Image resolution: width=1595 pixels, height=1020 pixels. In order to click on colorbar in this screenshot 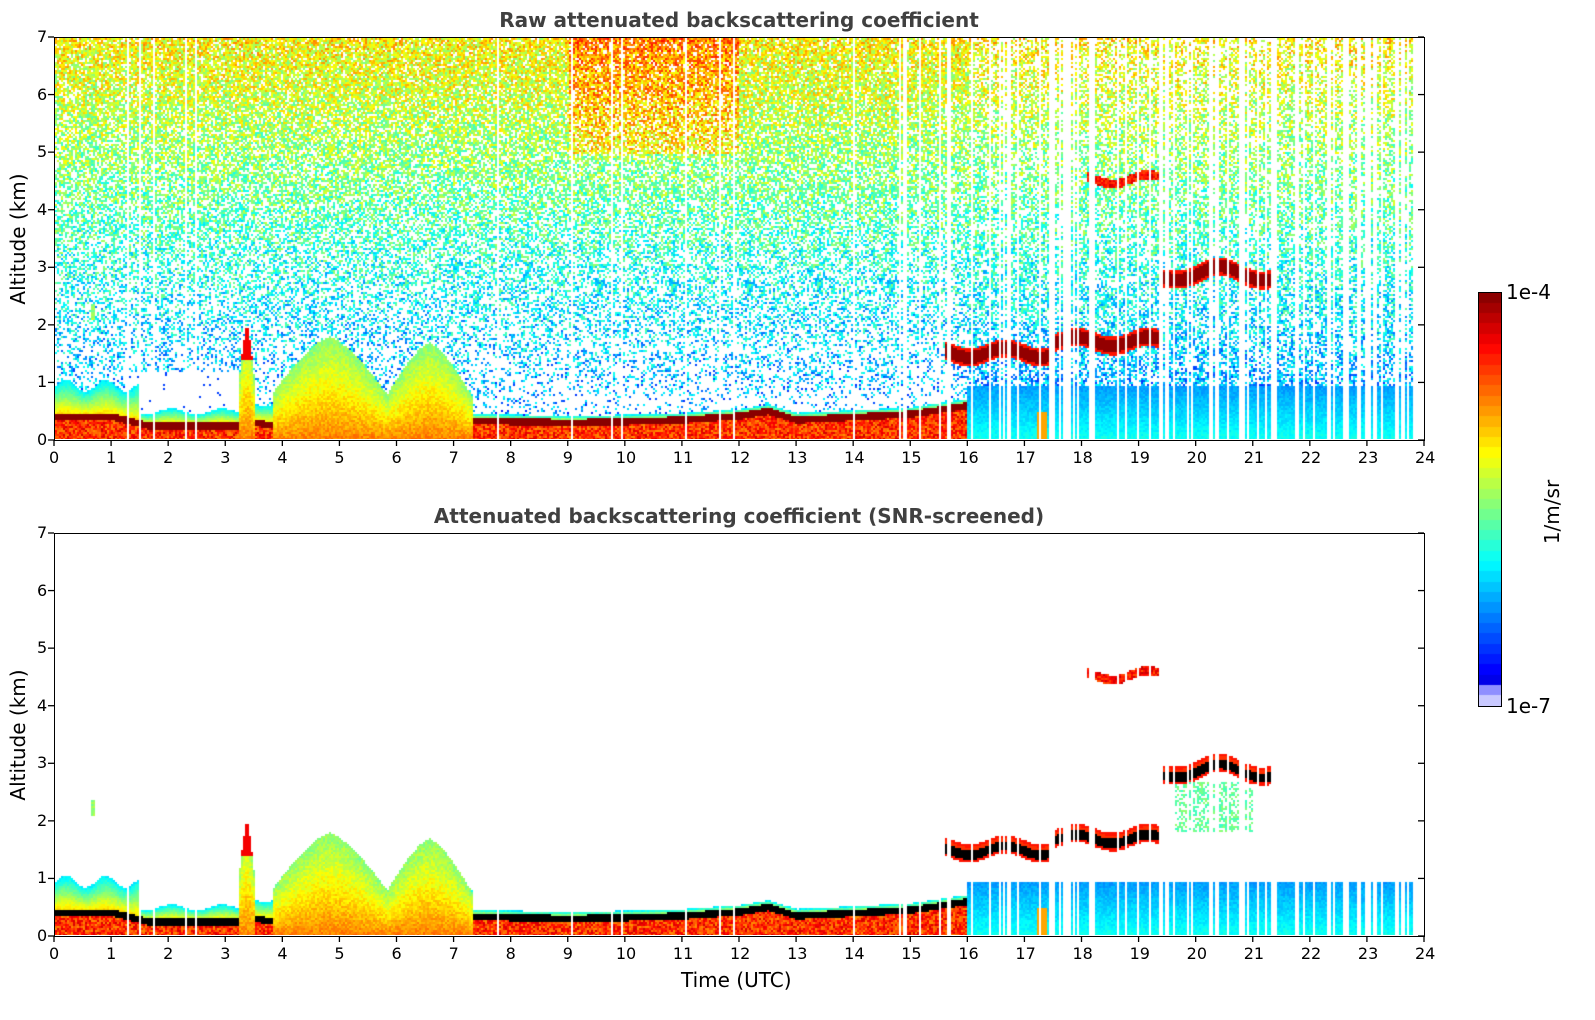, I will do `click(1490, 499)`.